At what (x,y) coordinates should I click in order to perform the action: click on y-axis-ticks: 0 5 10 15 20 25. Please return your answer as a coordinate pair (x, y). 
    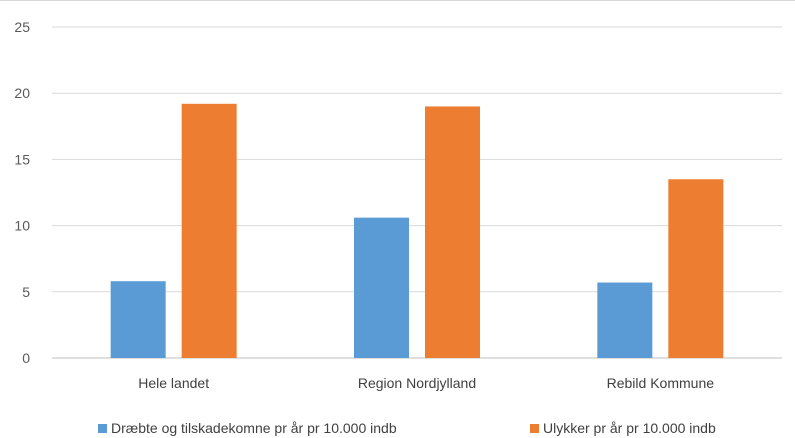
    Looking at the image, I should click on (22, 192).